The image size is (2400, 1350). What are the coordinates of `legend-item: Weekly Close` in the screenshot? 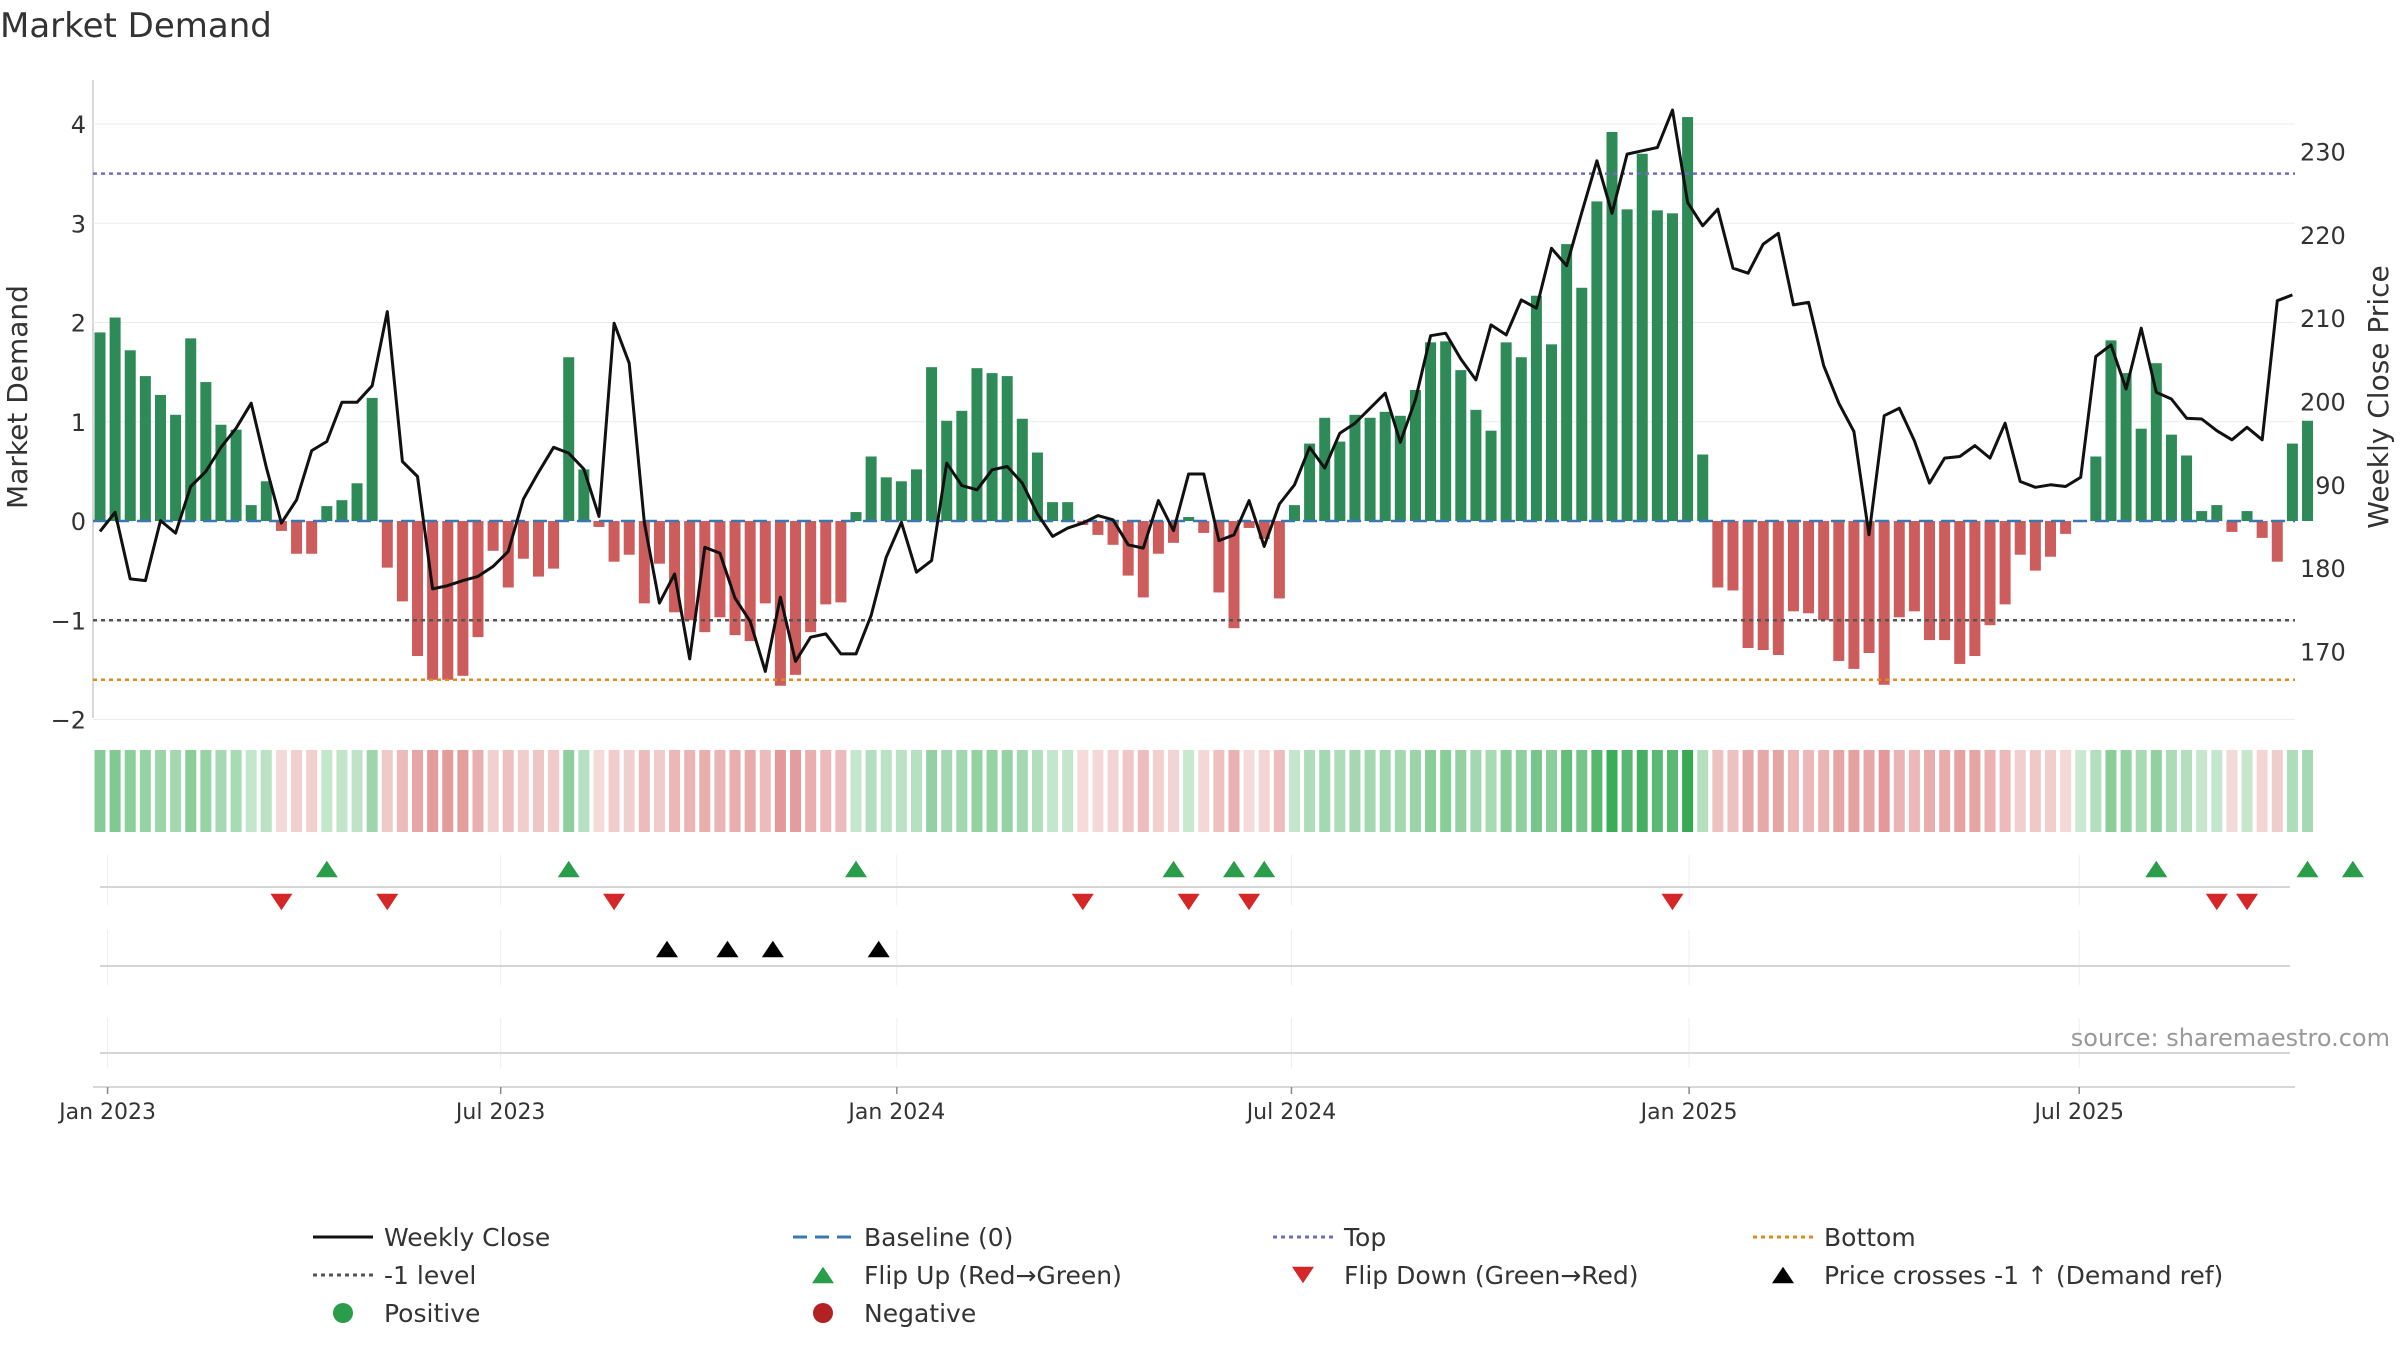 It's located at (431, 1237).